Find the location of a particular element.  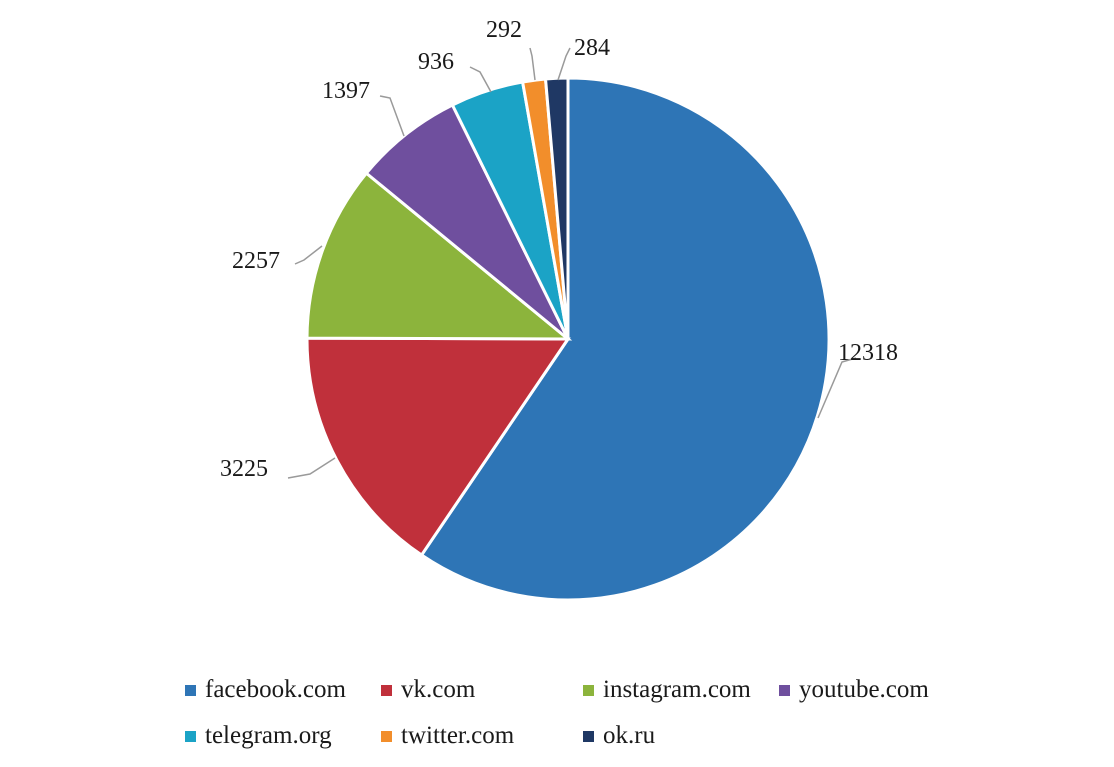

data-label-twitter-com: 292 is located at coordinates (504, 30).